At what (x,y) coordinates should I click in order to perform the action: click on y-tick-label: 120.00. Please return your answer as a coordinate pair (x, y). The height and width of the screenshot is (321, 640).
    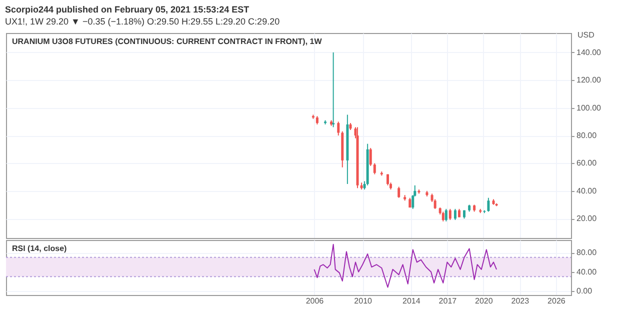
    Looking at the image, I should click on (589, 80).